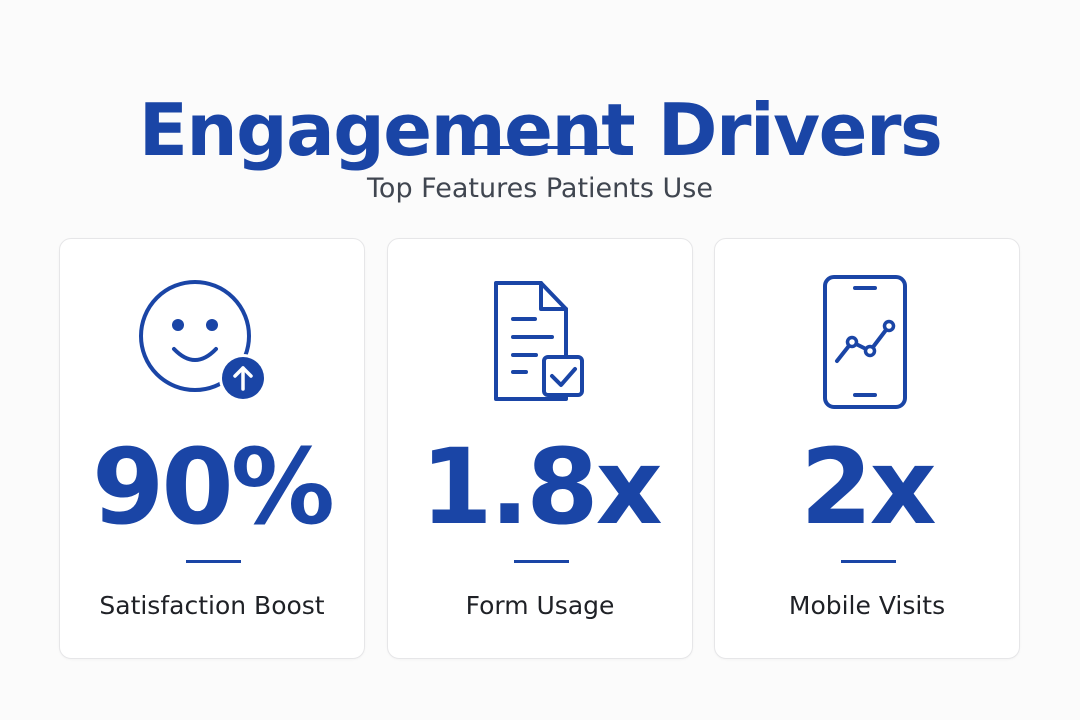 The height and width of the screenshot is (720, 1080). Describe the element at coordinates (212, 605) in the screenshot. I see `stat-label: Satisfaction Boost` at that location.